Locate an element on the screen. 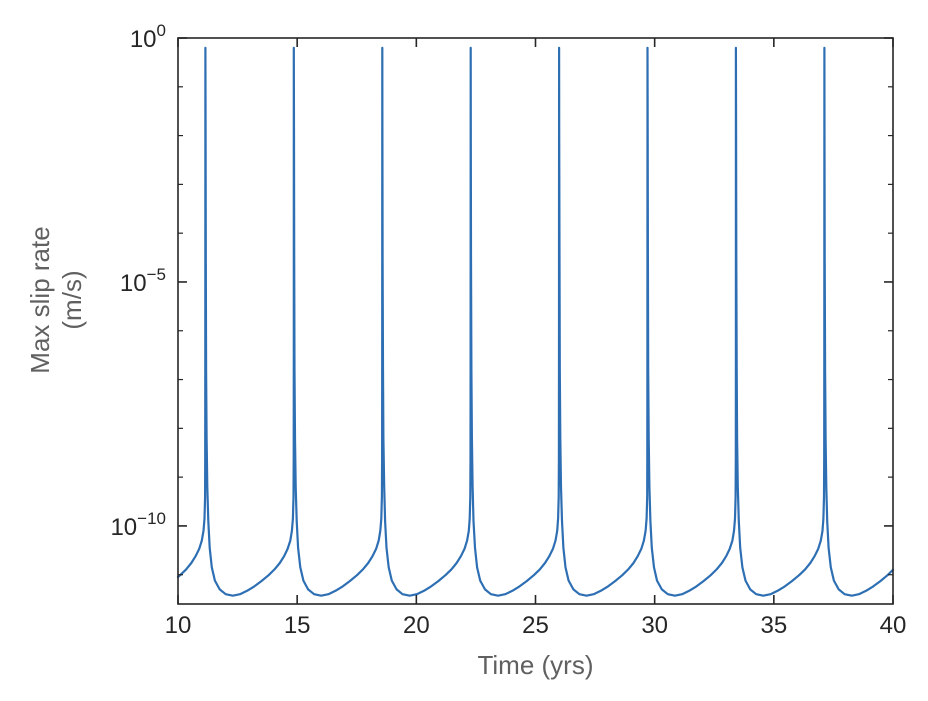 The height and width of the screenshot is (701, 928). y-tick-label: 10⁰ is located at coordinates (148, 37).